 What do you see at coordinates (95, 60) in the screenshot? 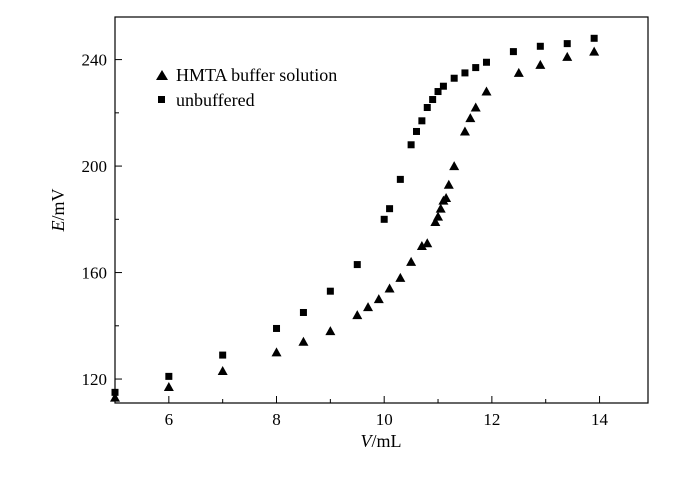
I see `y-tick-label: 240` at bounding box center [95, 60].